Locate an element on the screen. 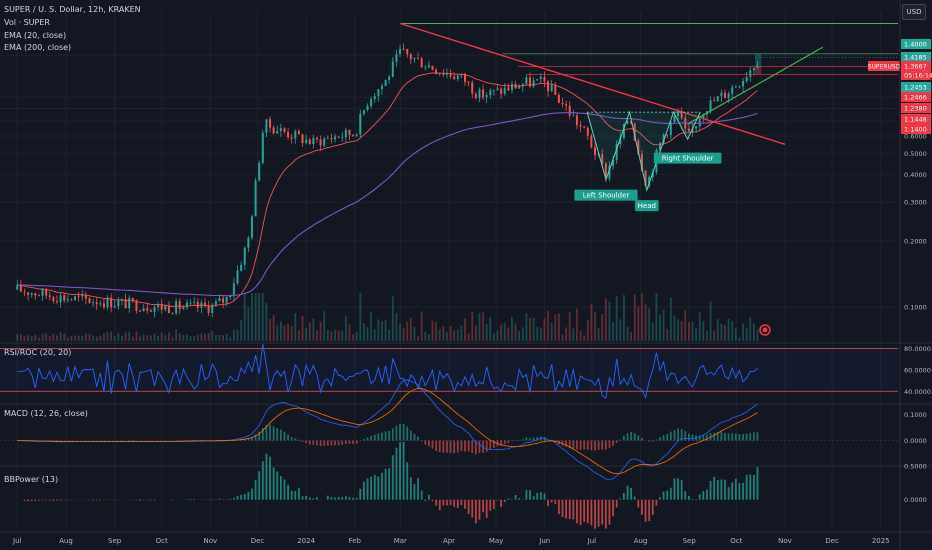  x-tick-label: 2024 is located at coordinates (306, 541).